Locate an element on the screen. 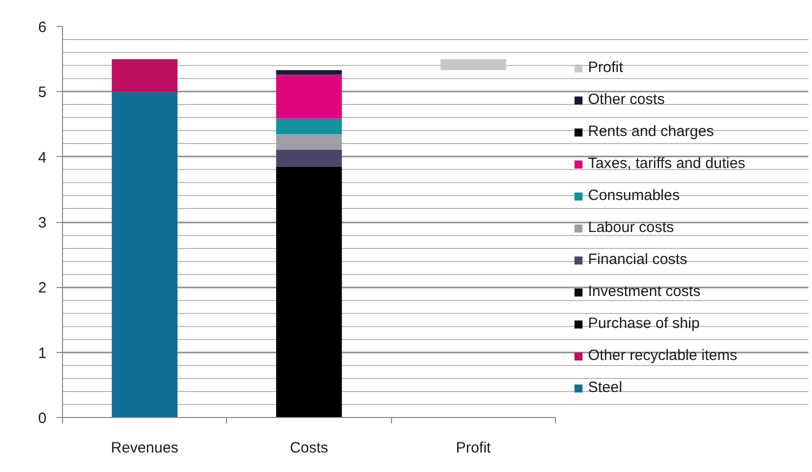  y-tick-label: 6 is located at coordinates (42, 27).